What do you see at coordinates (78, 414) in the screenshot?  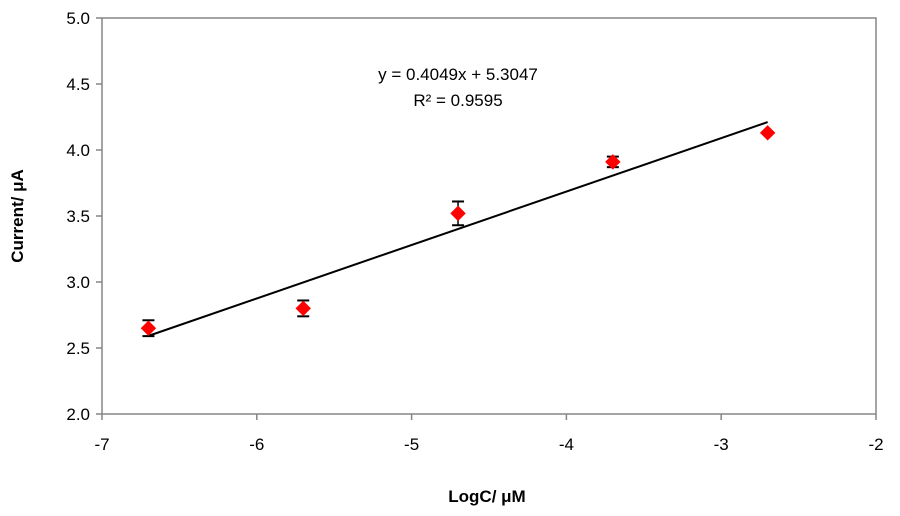 I see `y-tick-label: 2.0` at bounding box center [78, 414].